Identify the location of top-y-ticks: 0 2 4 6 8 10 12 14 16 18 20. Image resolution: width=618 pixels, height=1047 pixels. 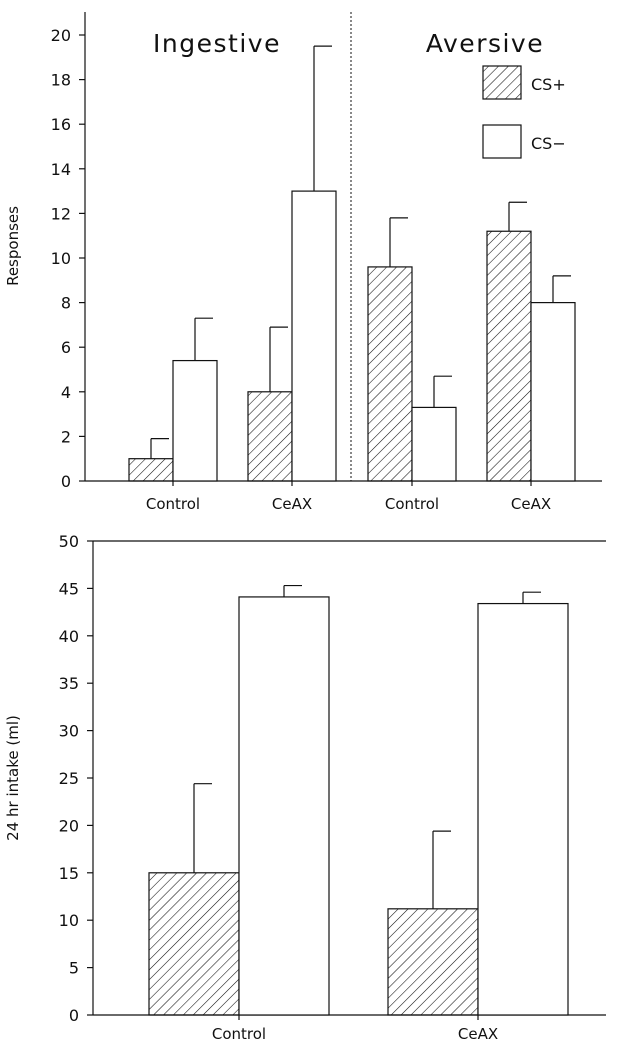
(68, 258).